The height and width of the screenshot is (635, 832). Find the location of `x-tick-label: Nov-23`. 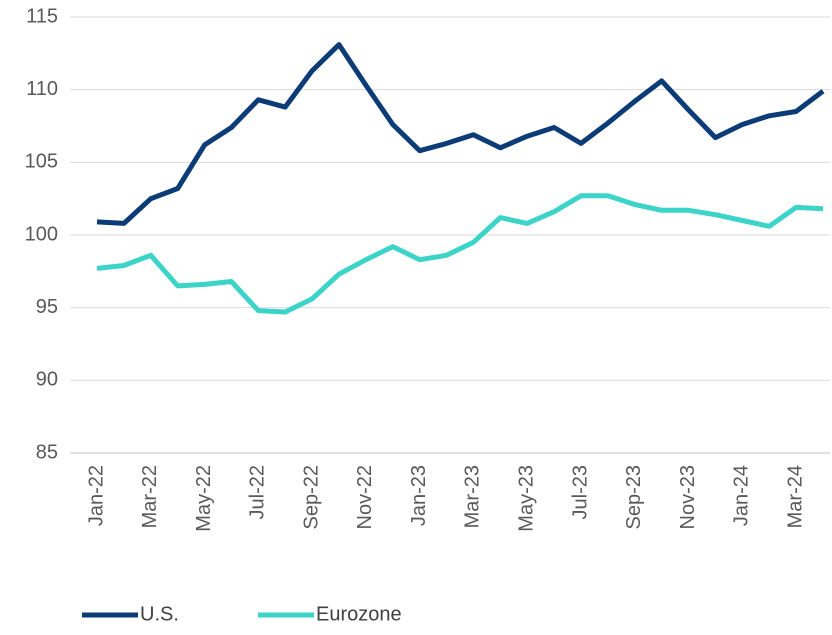

x-tick-label: Nov-23 is located at coordinates (688, 497).